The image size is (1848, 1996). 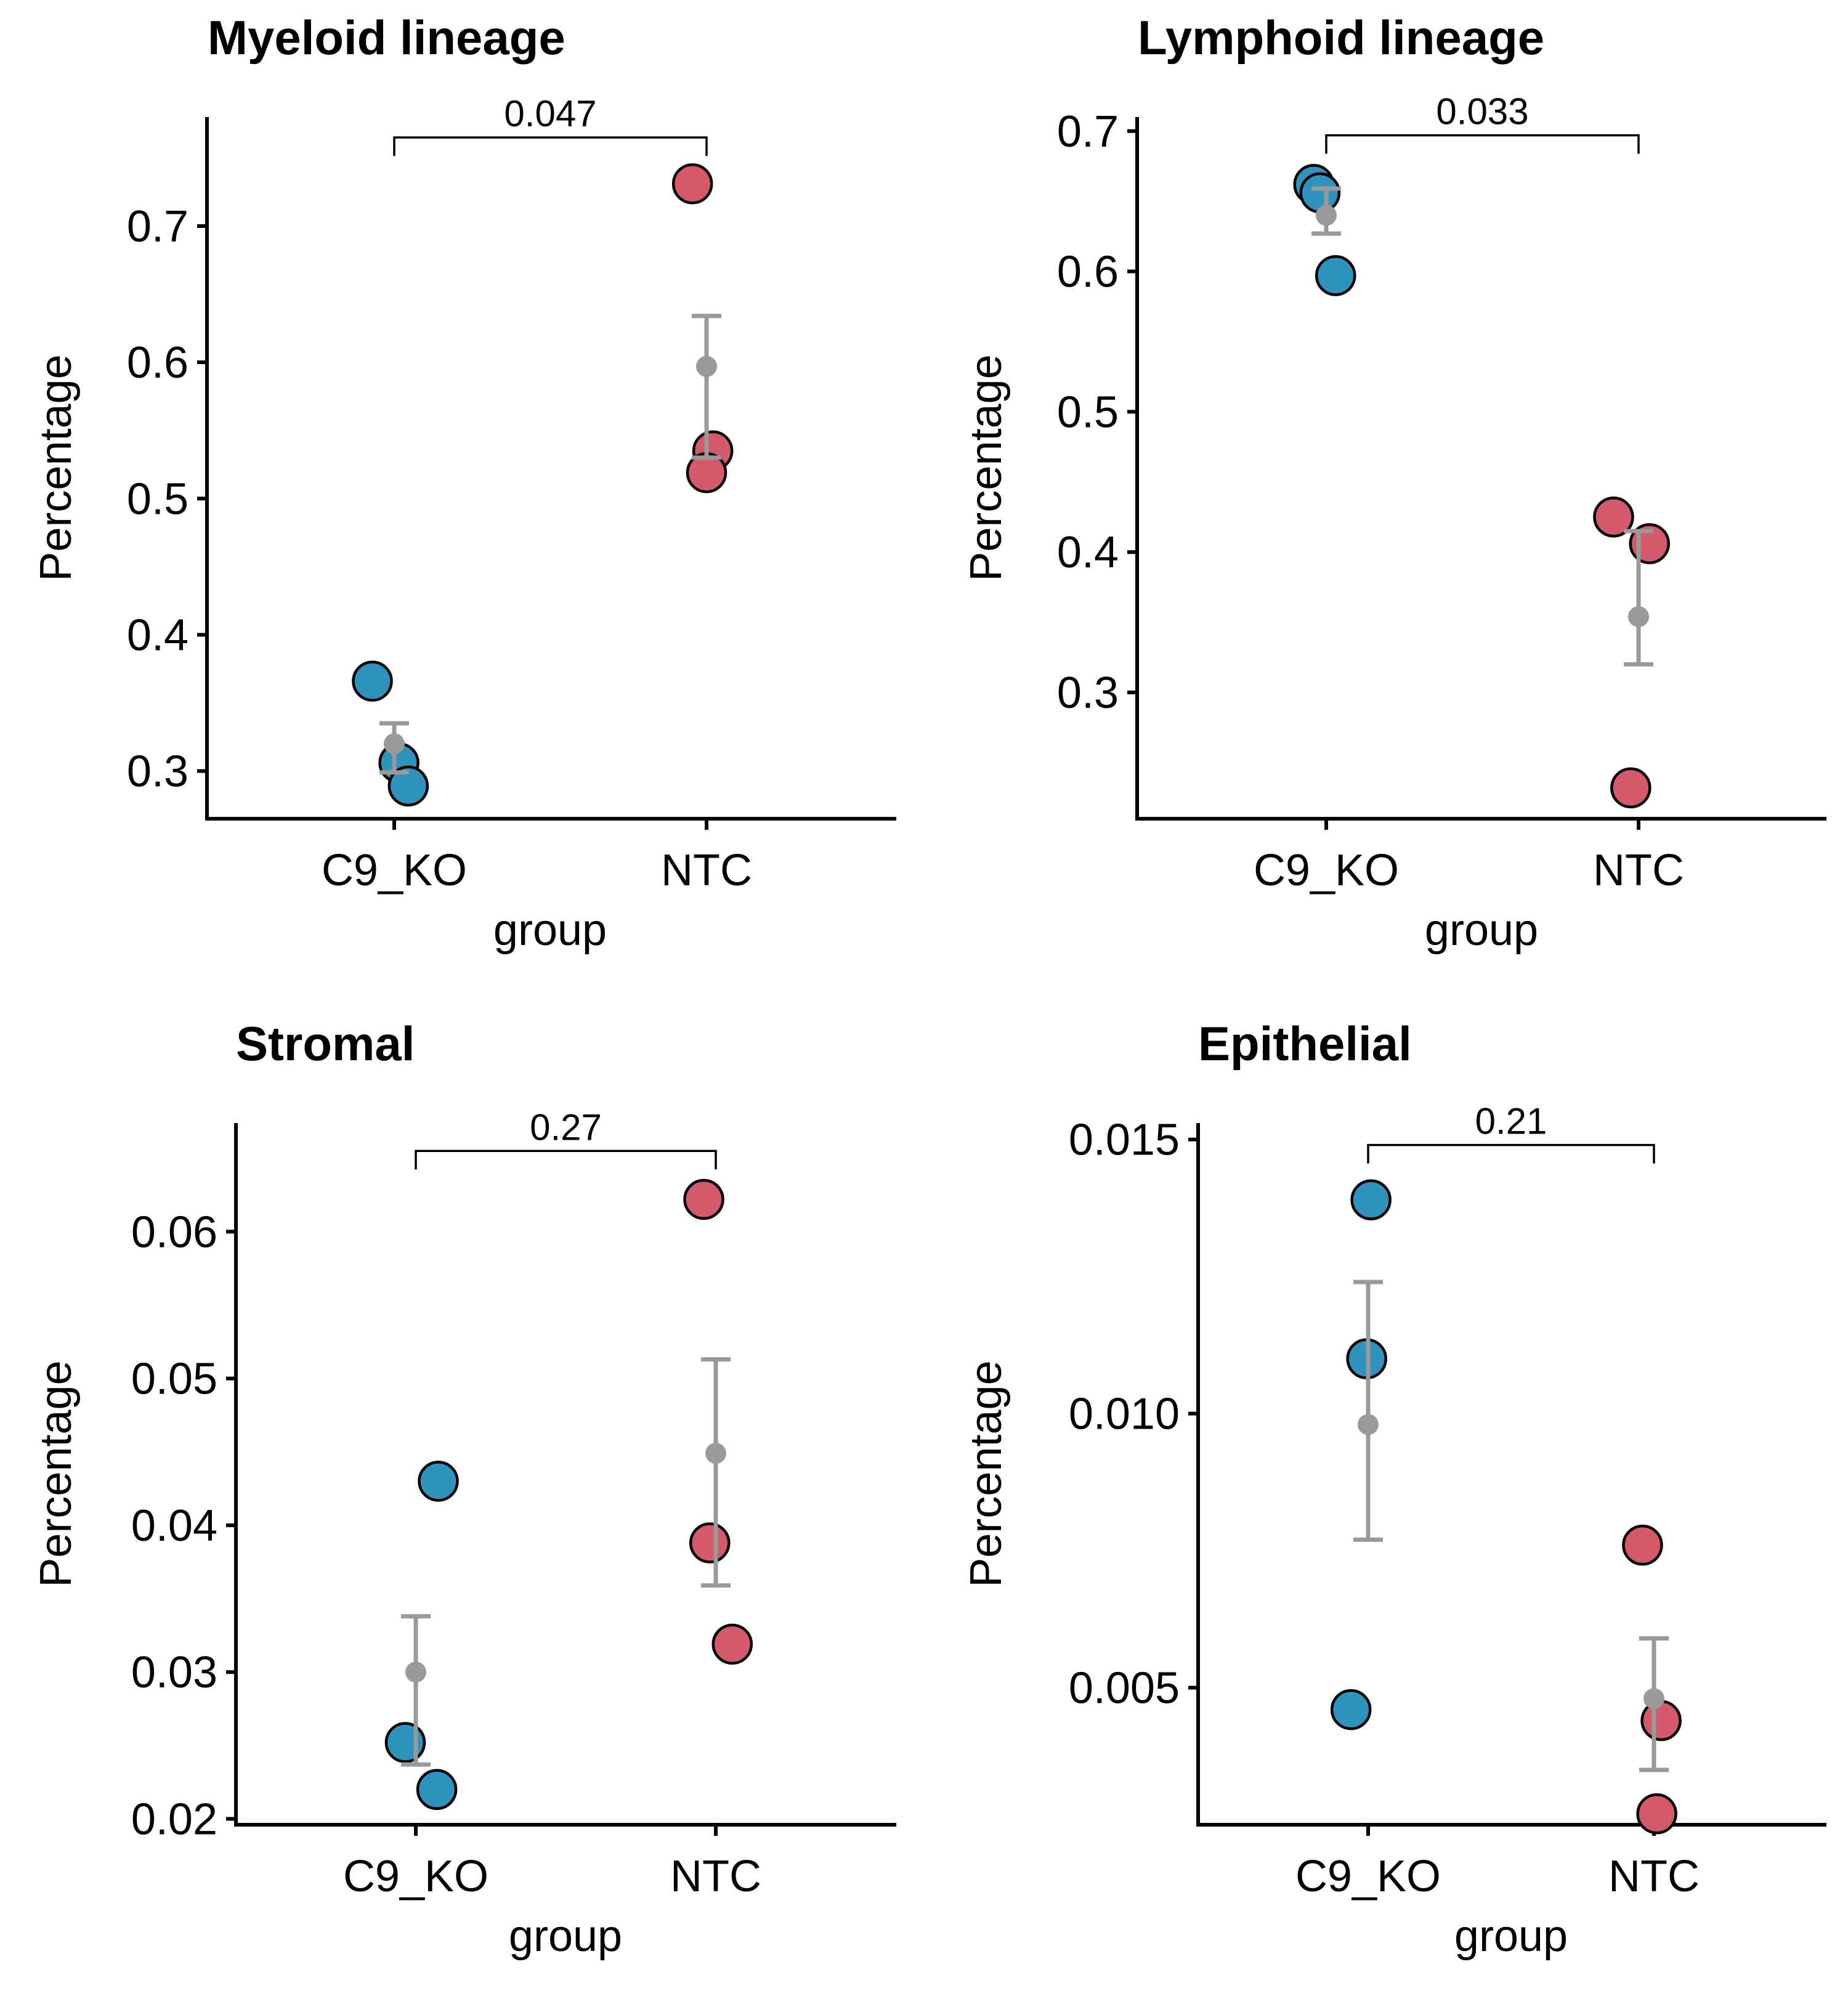 What do you see at coordinates (566, 1127) in the screenshot?
I see `p-value-label: 0.27` at bounding box center [566, 1127].